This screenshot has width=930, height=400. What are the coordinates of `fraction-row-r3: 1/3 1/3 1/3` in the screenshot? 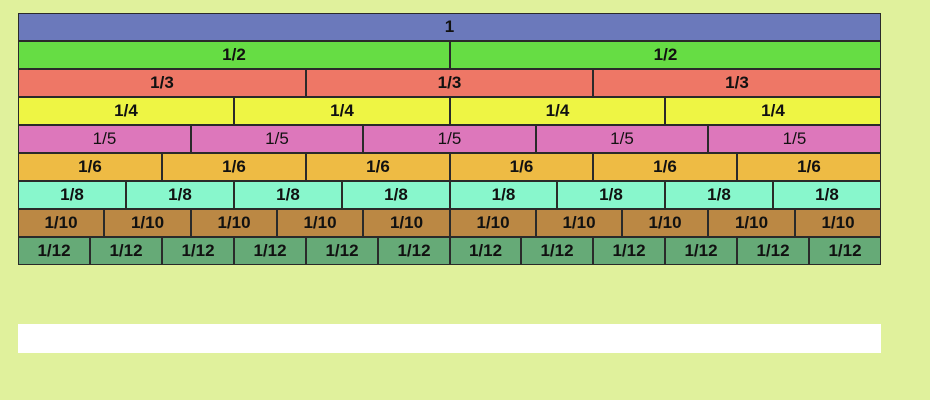 It's located at (449, 83).